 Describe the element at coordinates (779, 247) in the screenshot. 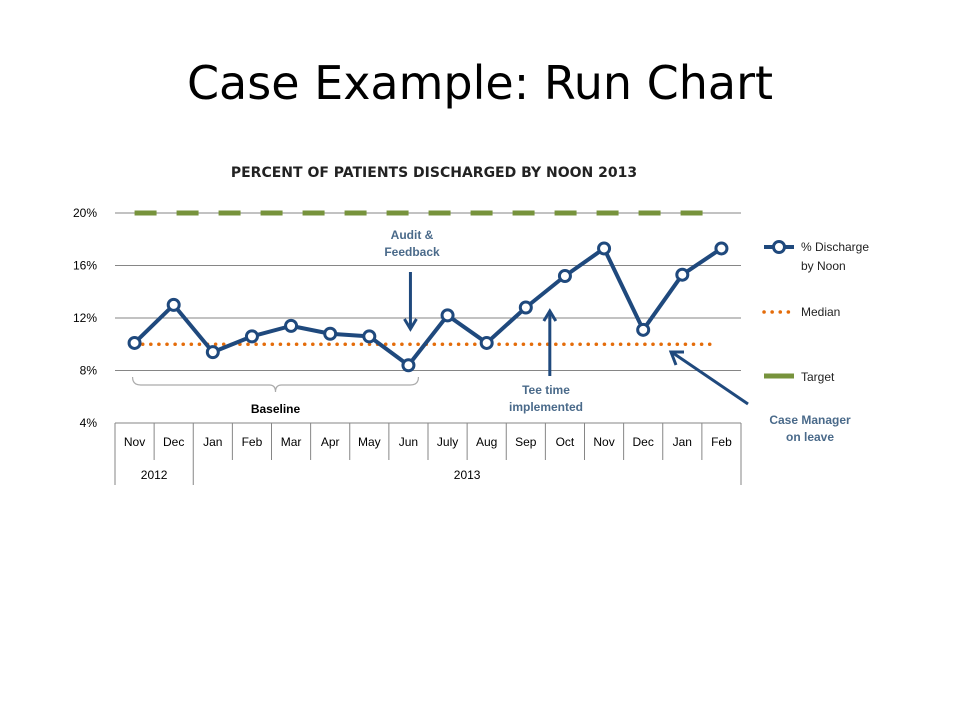

I see `legend-marker-discharge` at that location.